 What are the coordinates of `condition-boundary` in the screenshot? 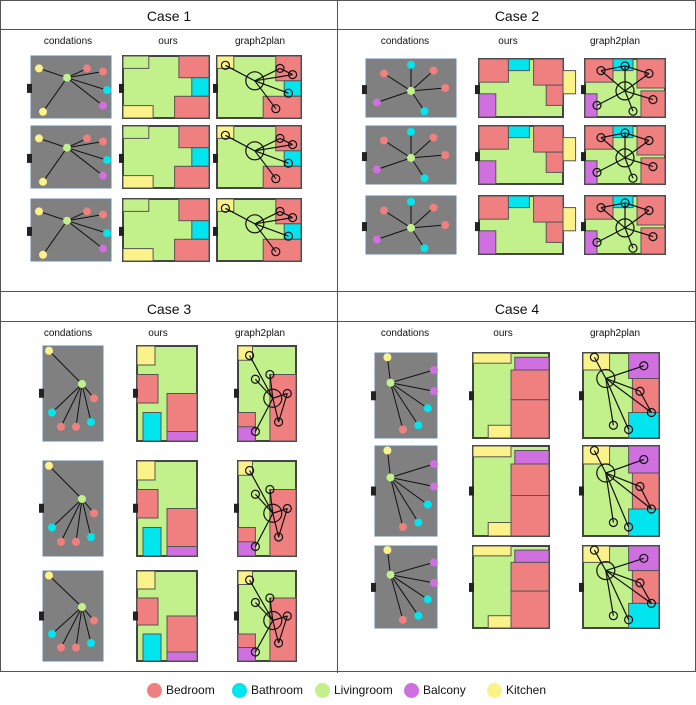 It's located at (406, 587).